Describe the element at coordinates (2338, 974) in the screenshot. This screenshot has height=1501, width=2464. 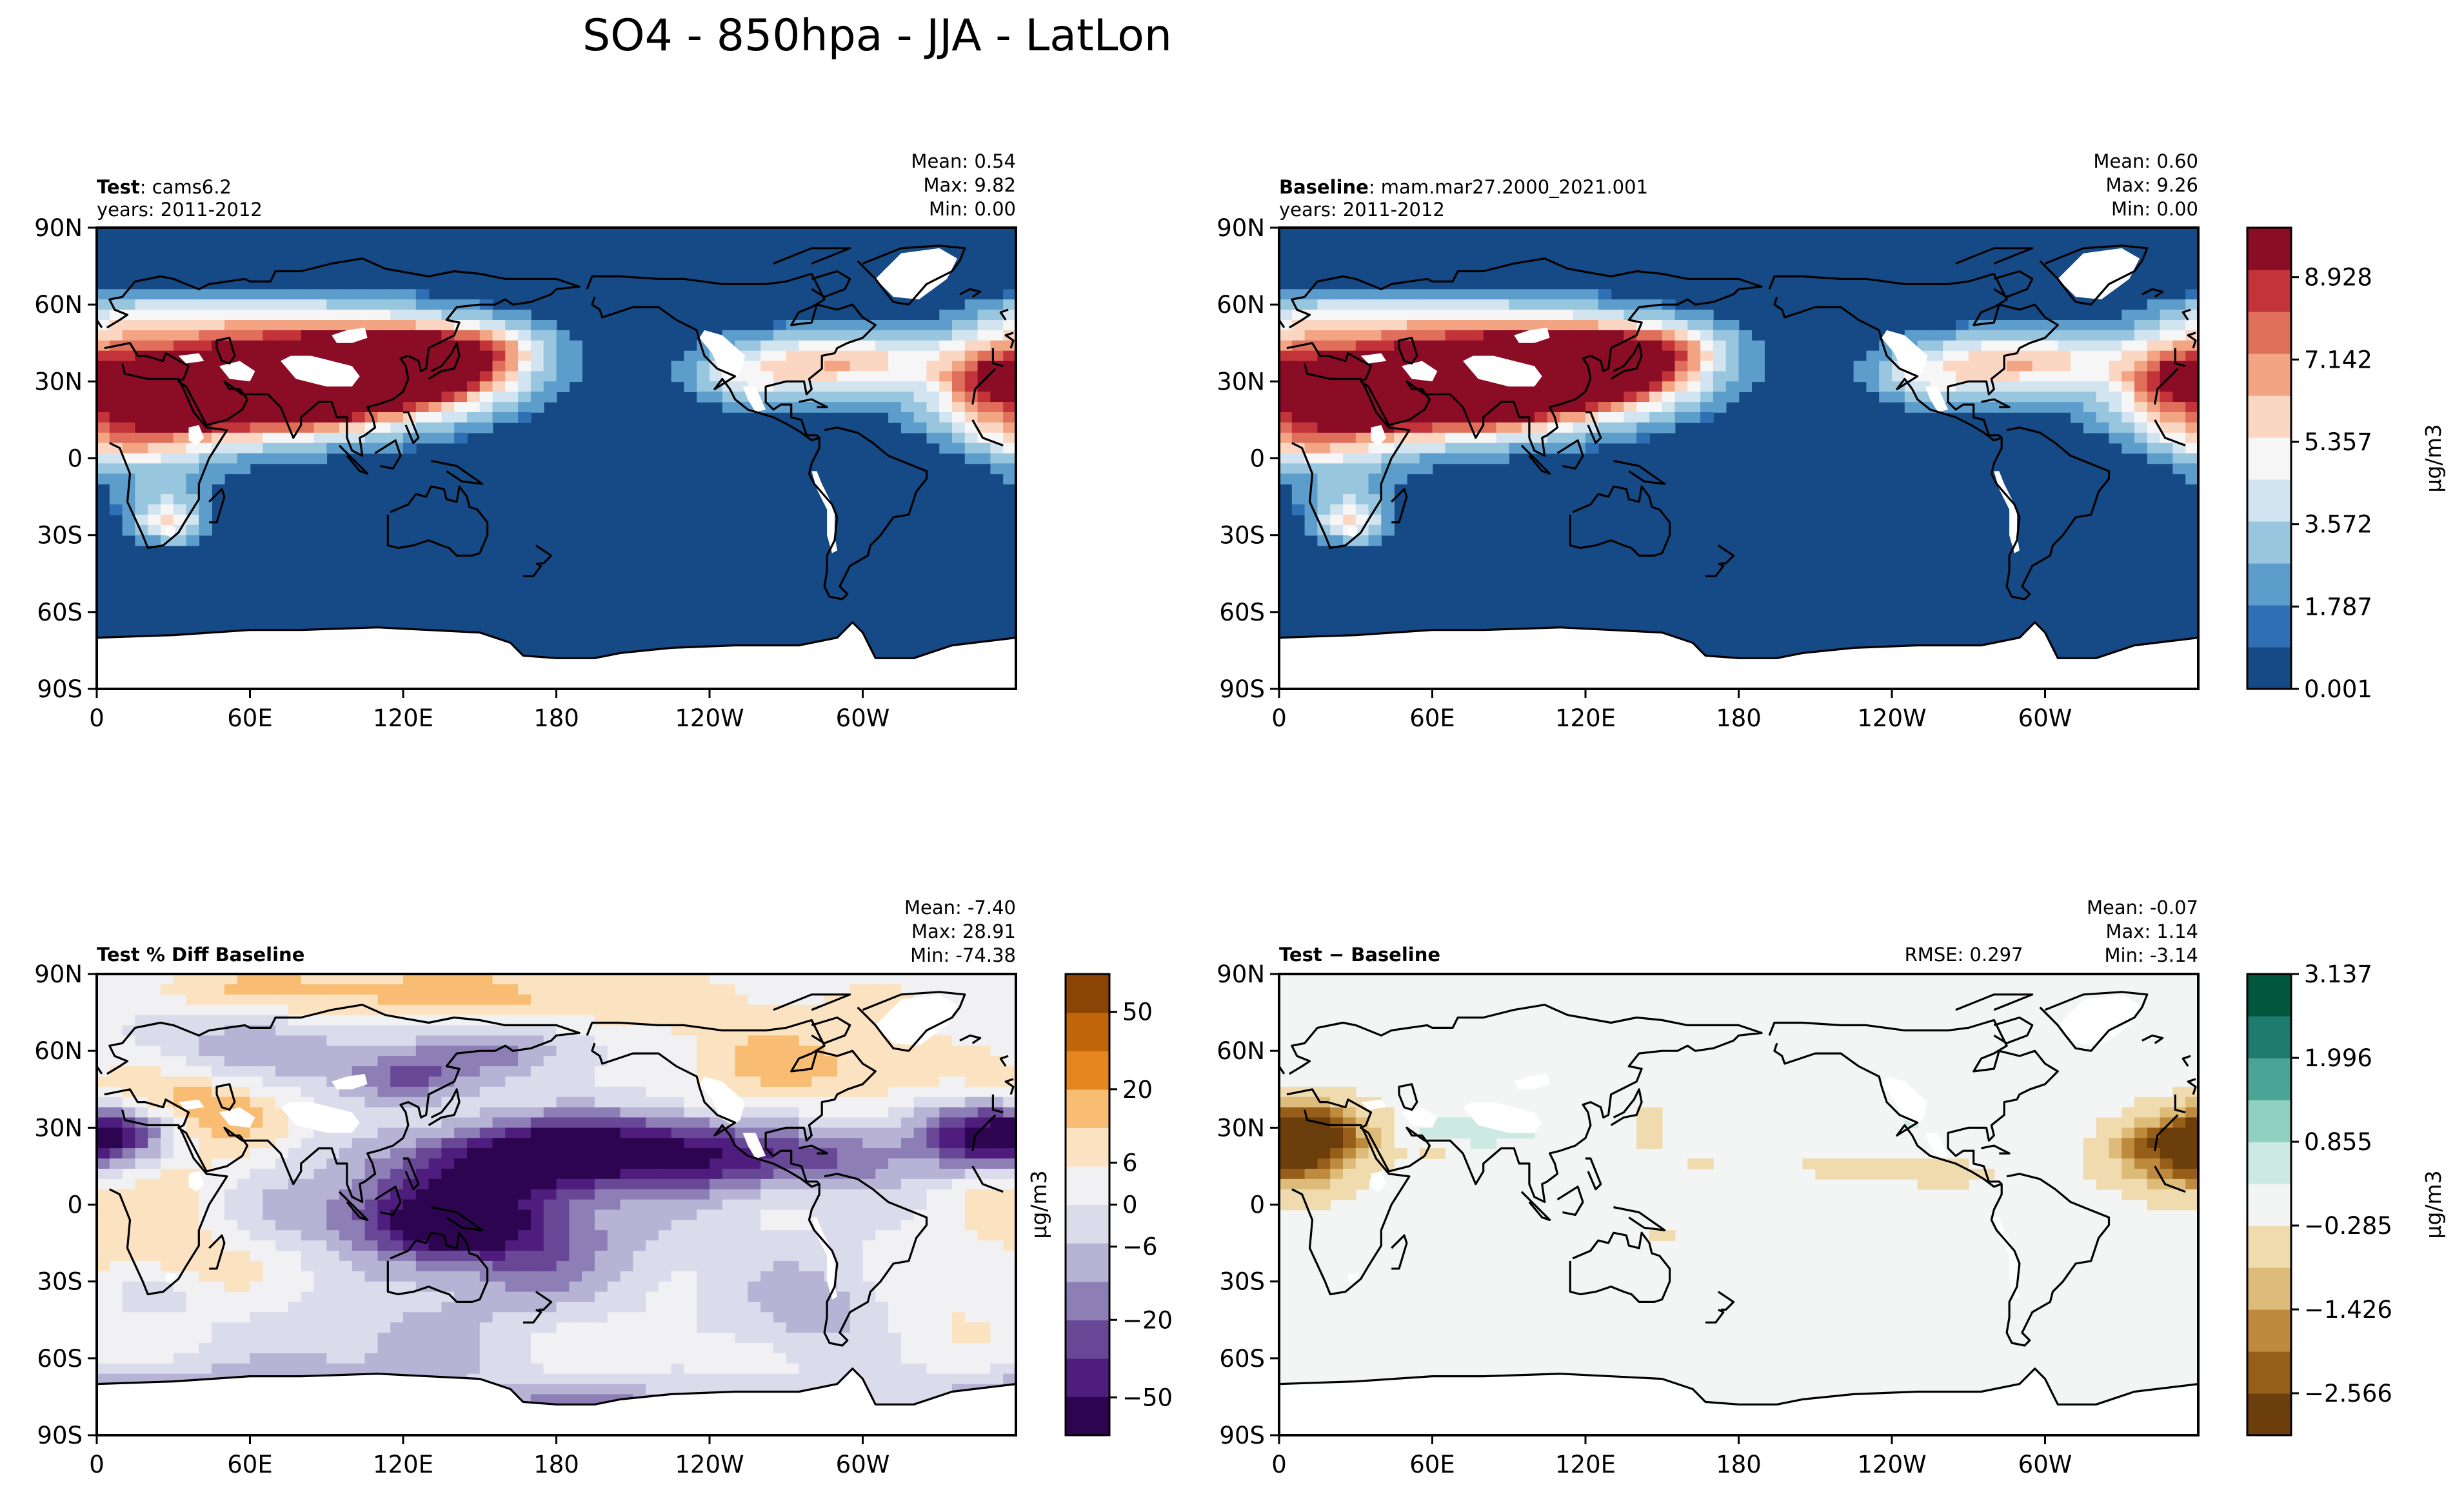
I see `colorbar-tick-label: 3.137` at that location.